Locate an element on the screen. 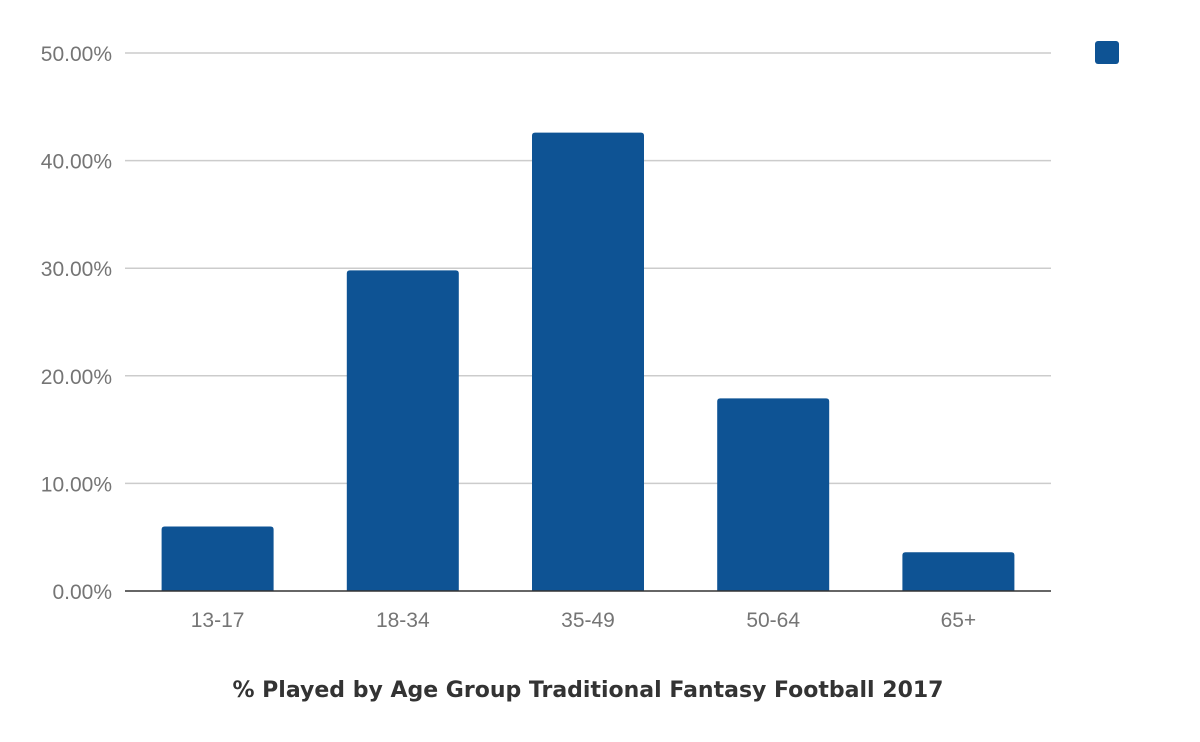 The image size is (1200, 742). legend is located at coordinates (1107, 52).